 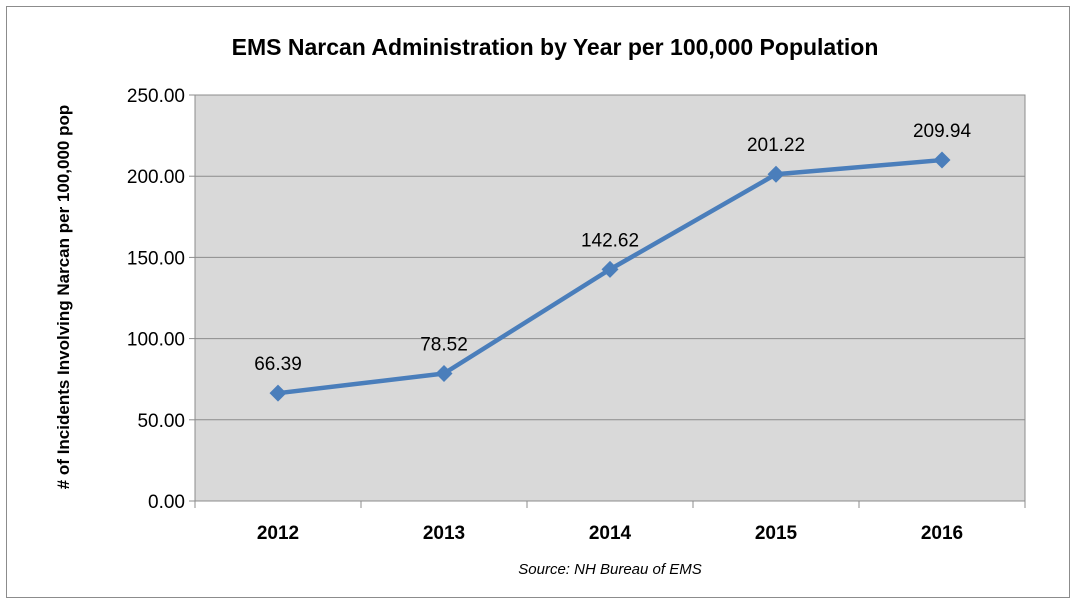 I want to click on x-axis-ticks: 2012 2013 2014 2015 2016, so click(x=610, y=522).